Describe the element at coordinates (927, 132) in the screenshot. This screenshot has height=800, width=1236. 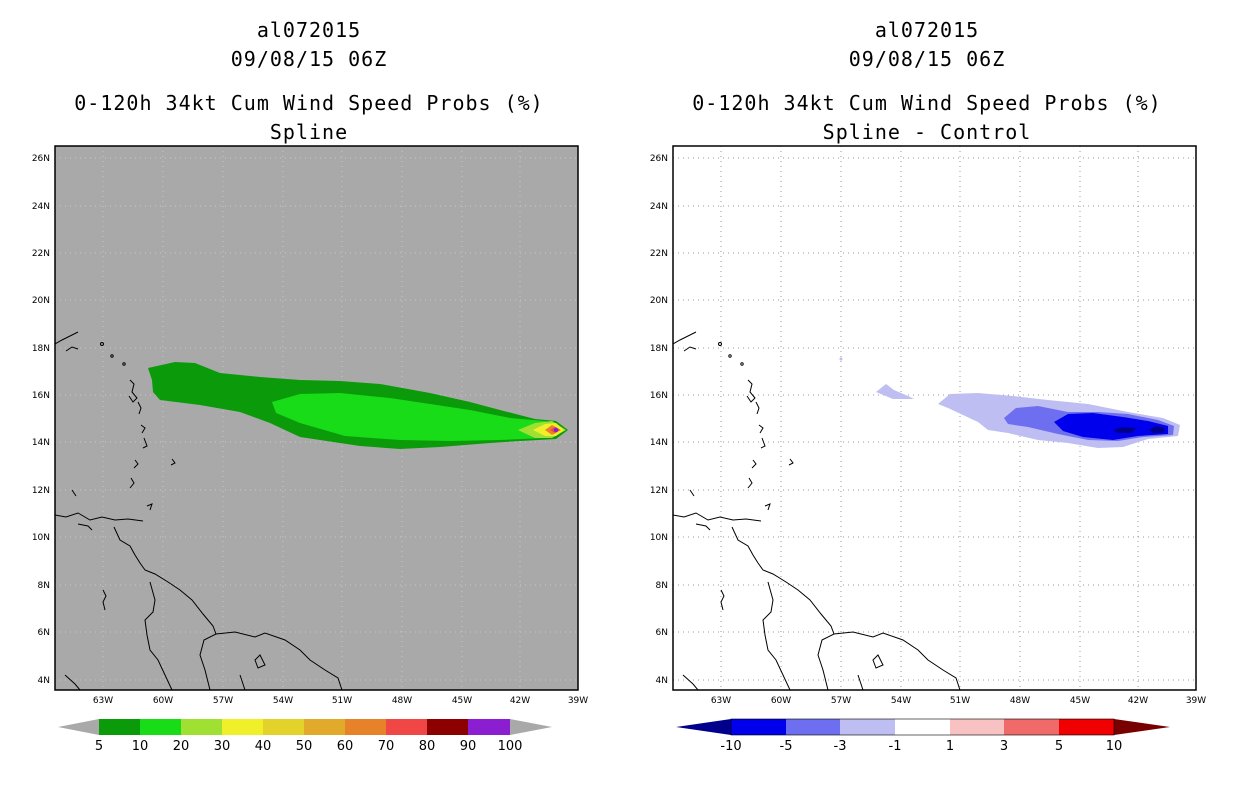
I see `panel-subtitle: Spline - Control` at that location.